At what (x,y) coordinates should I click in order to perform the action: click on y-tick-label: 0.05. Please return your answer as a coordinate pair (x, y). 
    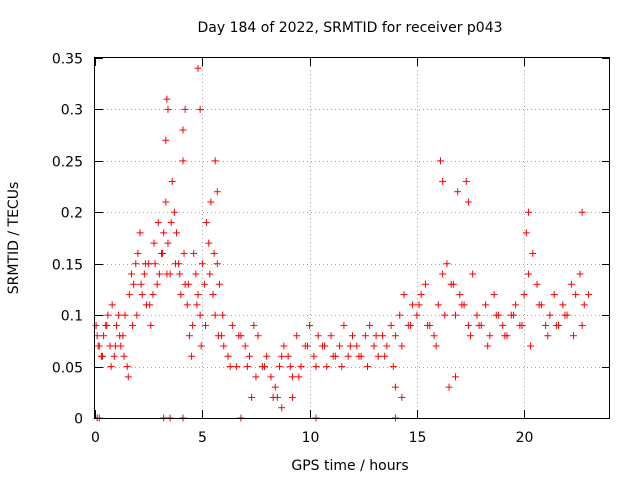
    Looking at the image, I should click on (67, 369).